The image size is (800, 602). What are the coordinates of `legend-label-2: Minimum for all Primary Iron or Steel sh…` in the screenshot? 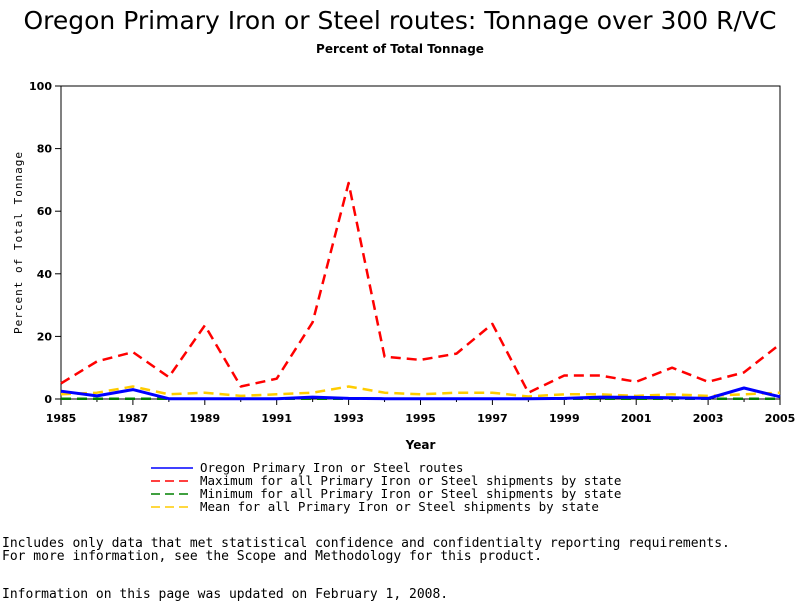 It's located at (410, 493).